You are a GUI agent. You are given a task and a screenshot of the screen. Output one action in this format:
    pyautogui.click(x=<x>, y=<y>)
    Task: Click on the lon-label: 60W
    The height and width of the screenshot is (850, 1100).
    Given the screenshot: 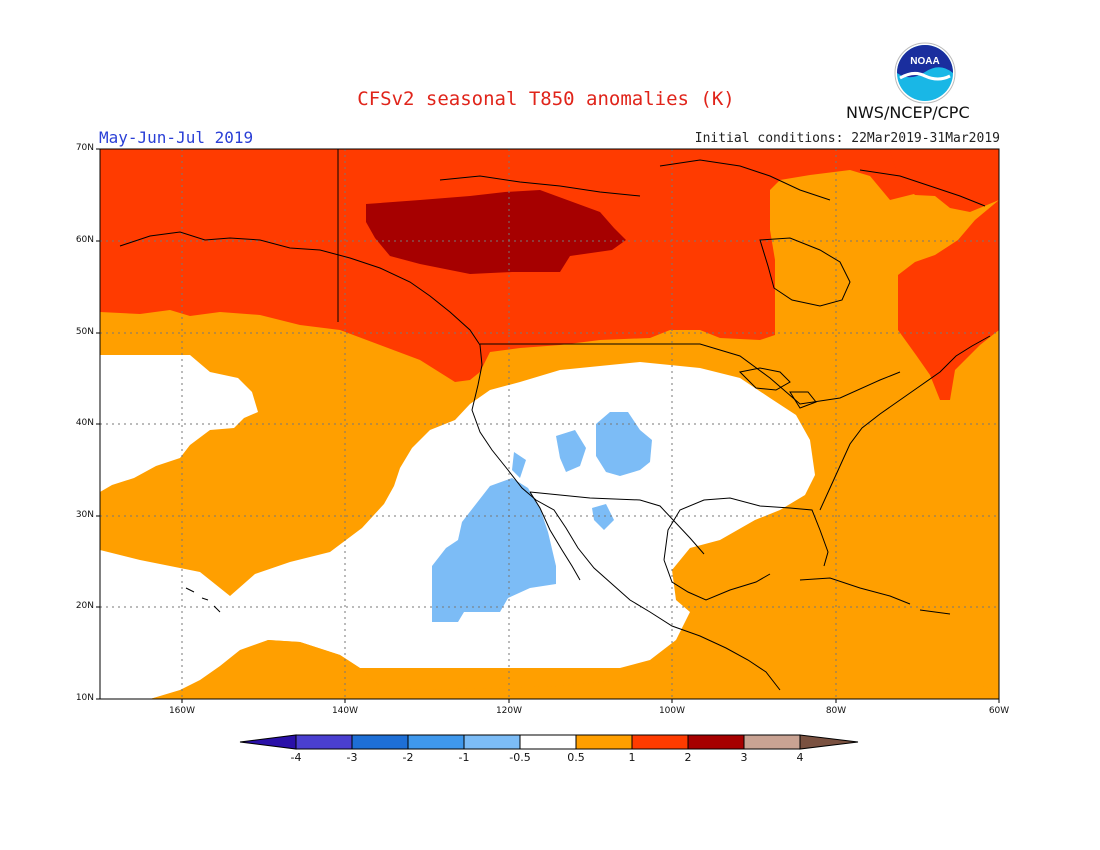 What is the action you would take?
    pyautogui.click(x=999, y=711)
    